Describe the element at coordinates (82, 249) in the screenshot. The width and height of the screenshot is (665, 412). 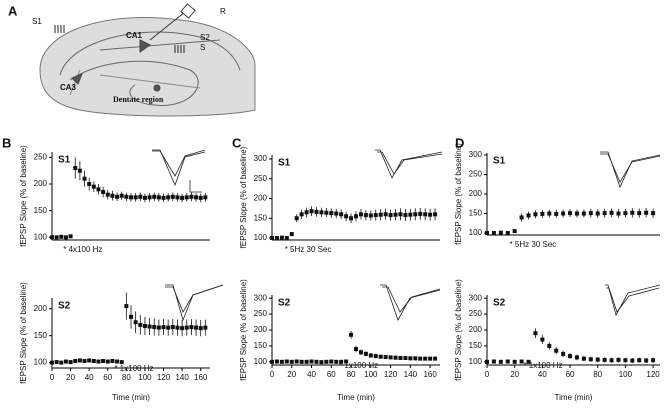
I see `annotation: * 4x100 Hz` at that location.